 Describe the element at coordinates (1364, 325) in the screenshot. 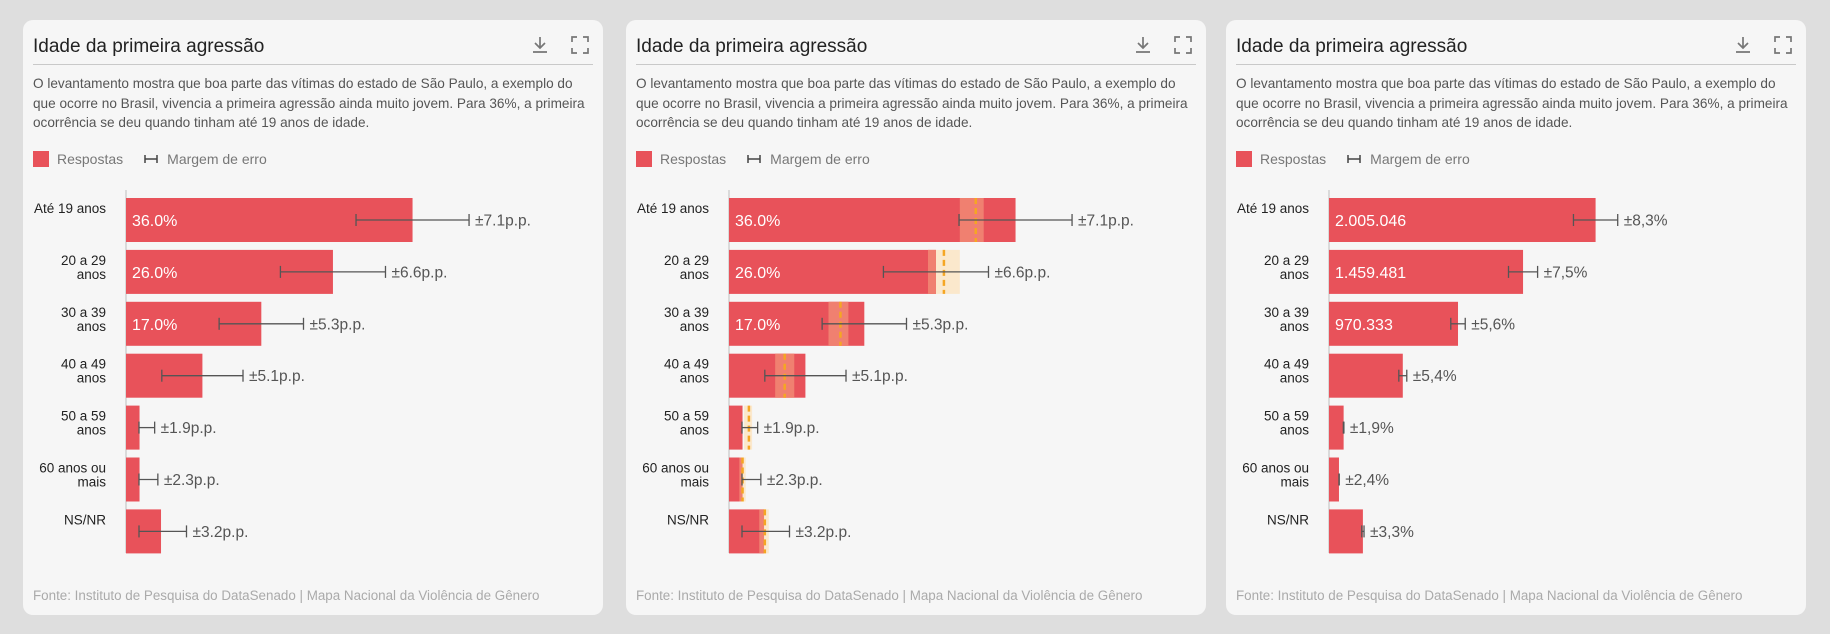

I see `value-label: 970.333` at that location.